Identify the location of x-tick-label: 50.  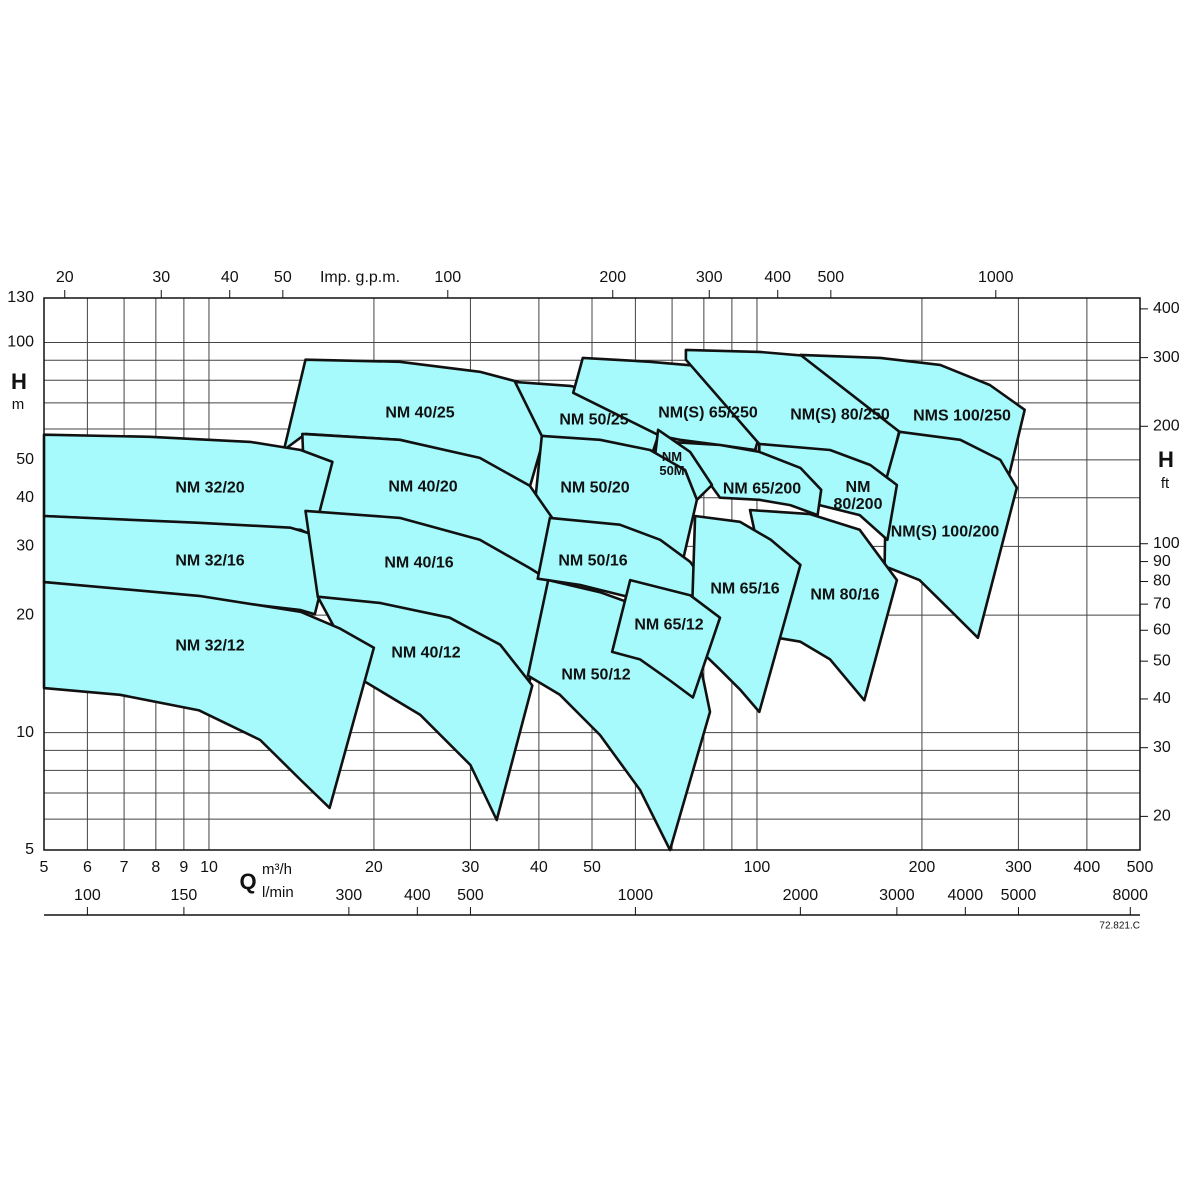
(592, 867).